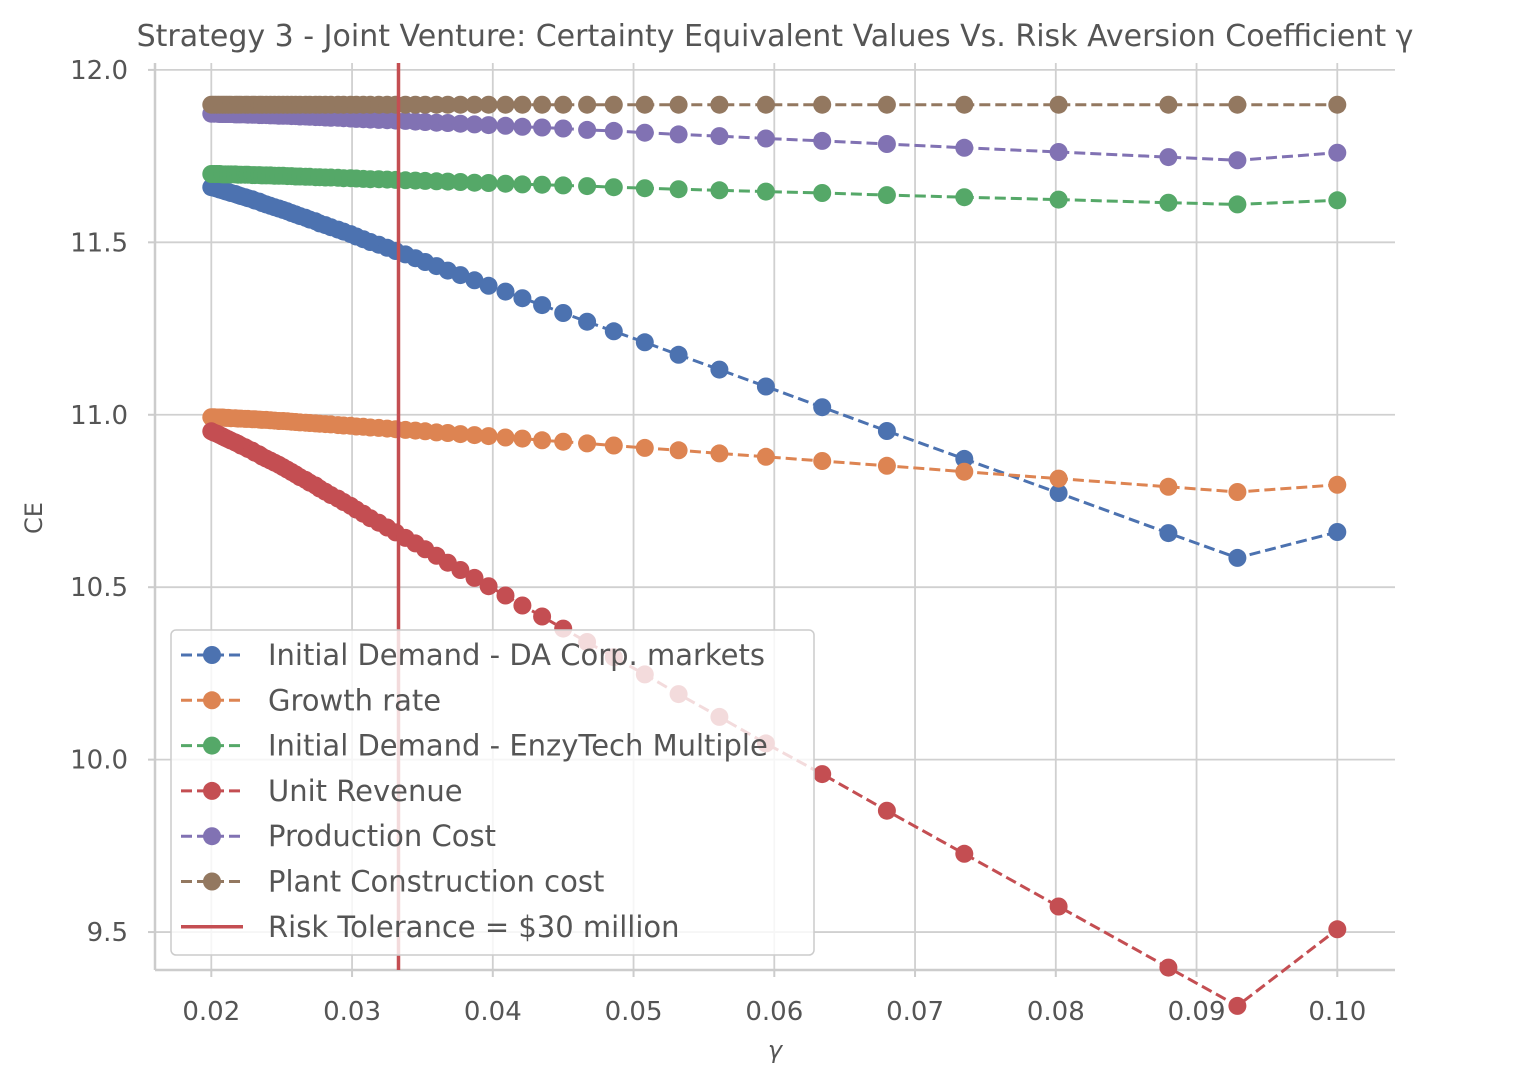  I want to click on x-tick-labels: 0.02 0.03 0.04 0.05 0.06 0.07 0.08 0.09 0.10, so click(774, 1012).